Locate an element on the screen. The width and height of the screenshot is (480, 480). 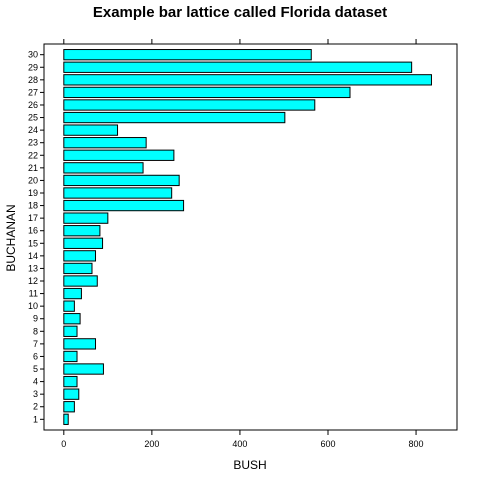
y-tick-label-15: 15 is located at coordinates (33, 243).